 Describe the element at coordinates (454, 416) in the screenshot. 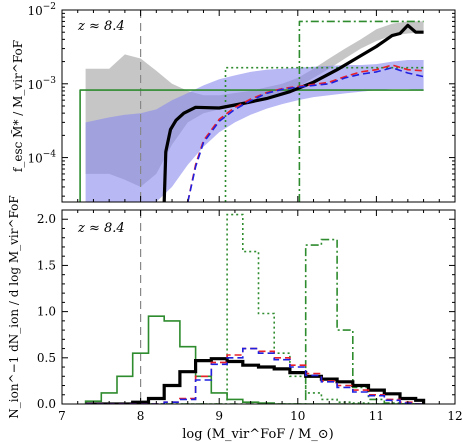

I see `bottom-xtick-label: 12` at that location.